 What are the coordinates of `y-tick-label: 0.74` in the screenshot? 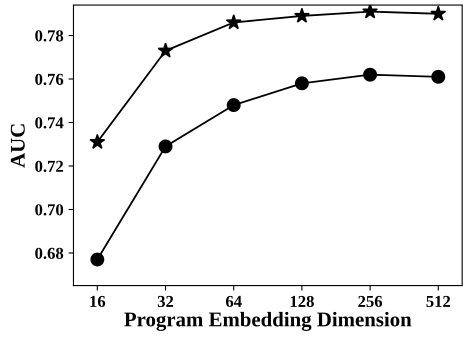 It's located at (49, 123).